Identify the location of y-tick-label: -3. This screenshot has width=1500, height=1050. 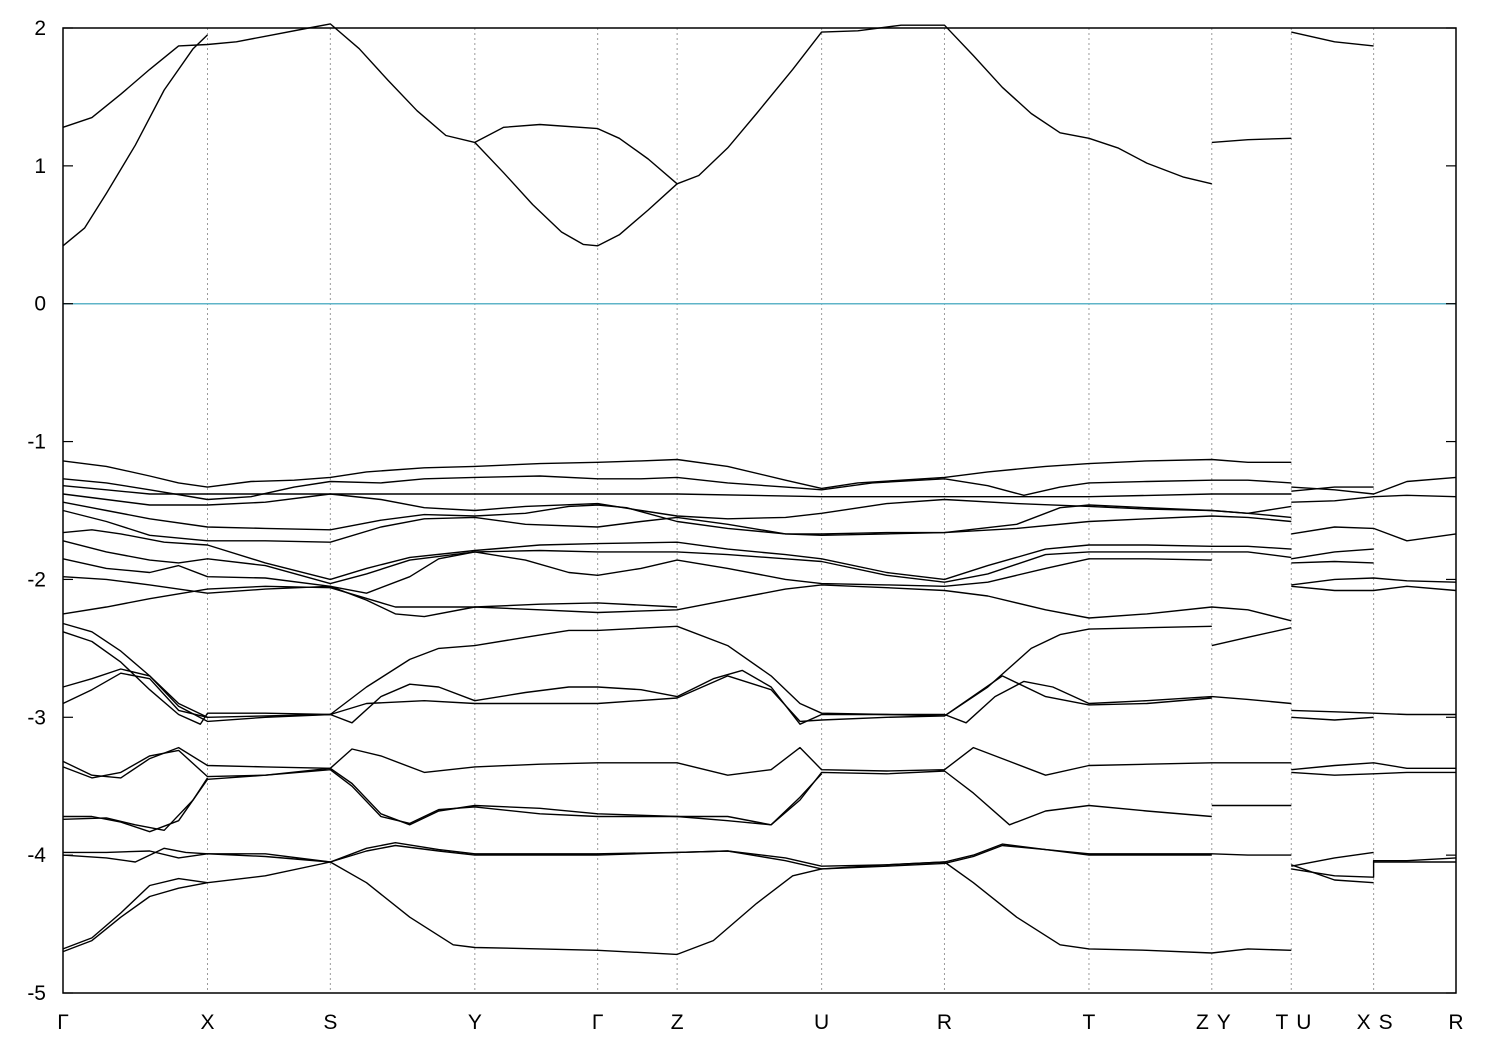
(36, 717).